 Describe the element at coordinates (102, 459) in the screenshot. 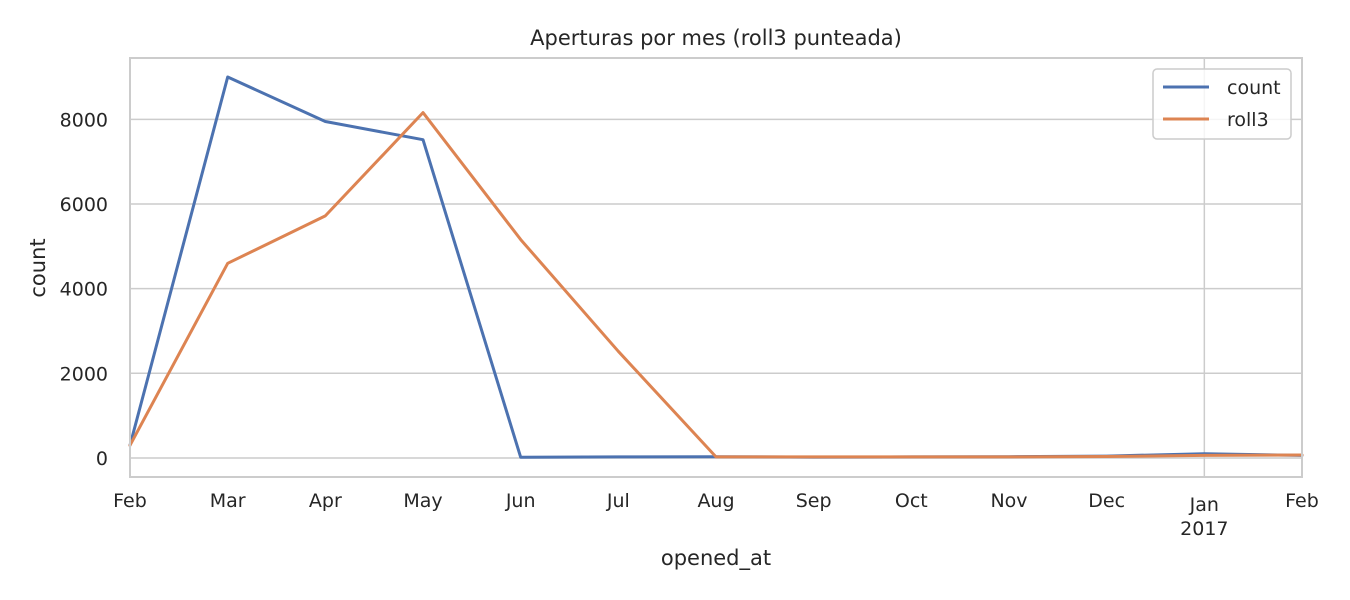

I see `y-tick-label: 0` at that location.